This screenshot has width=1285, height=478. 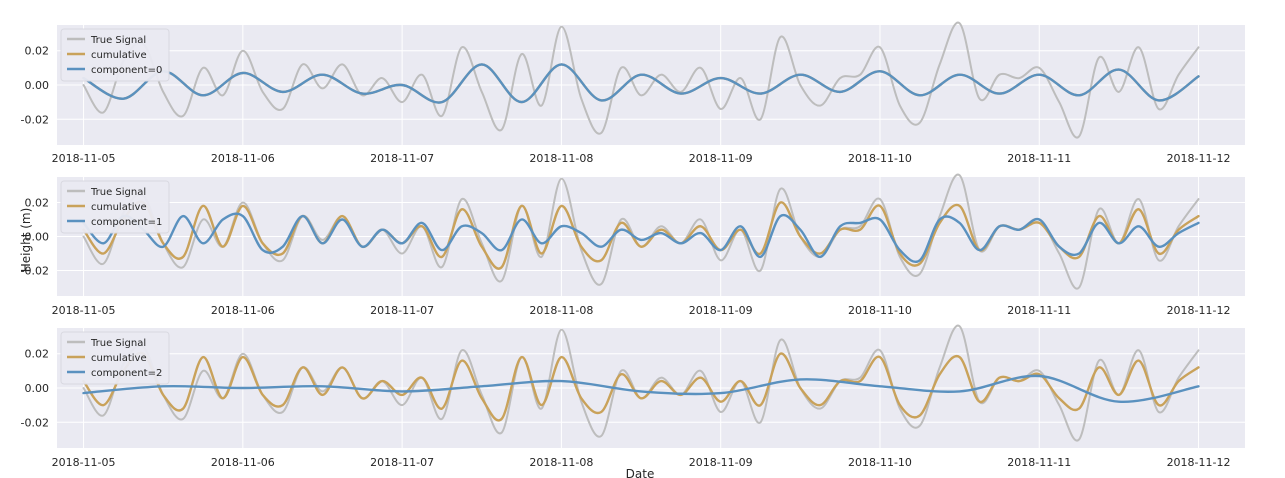 I want to click on legend-label: component=2, so click(x=126, y=373).